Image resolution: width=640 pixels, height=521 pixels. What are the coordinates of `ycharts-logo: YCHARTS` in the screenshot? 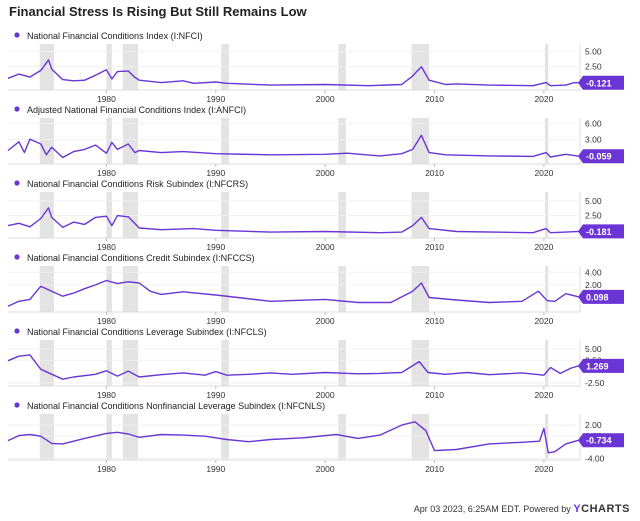 It's located at (601, 509).